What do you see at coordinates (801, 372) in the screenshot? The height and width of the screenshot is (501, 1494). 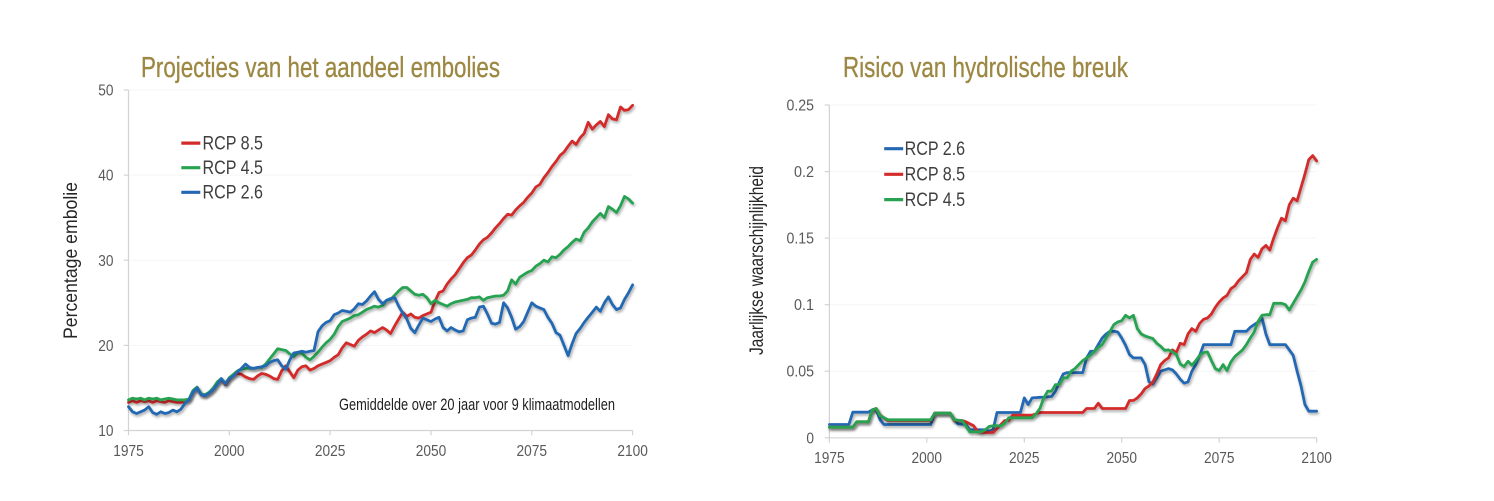 I see `svg-text: 0.05` at bounding box center [801, 372].